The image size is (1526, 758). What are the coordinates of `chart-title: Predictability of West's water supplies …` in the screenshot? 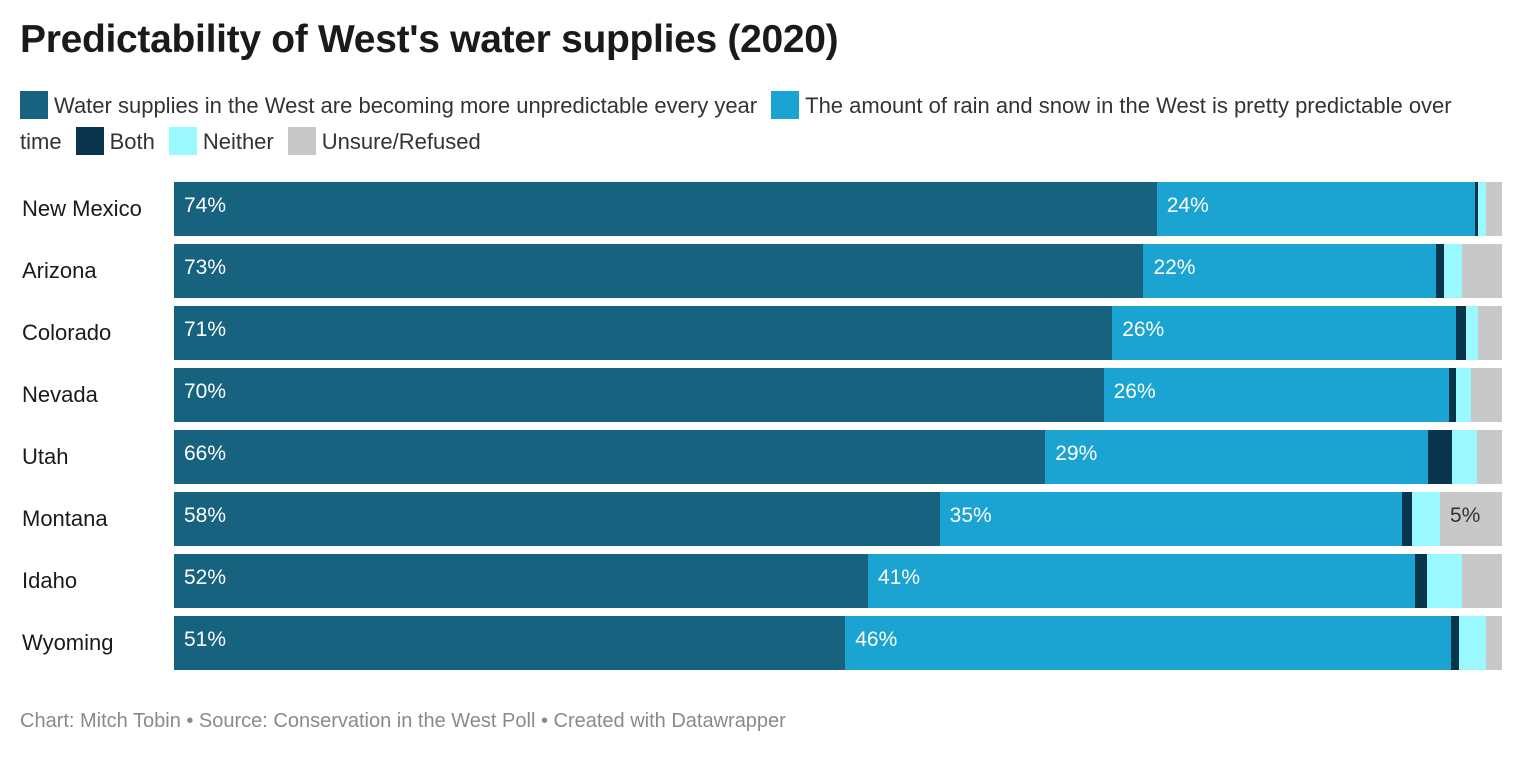 It's located at (429, 39).